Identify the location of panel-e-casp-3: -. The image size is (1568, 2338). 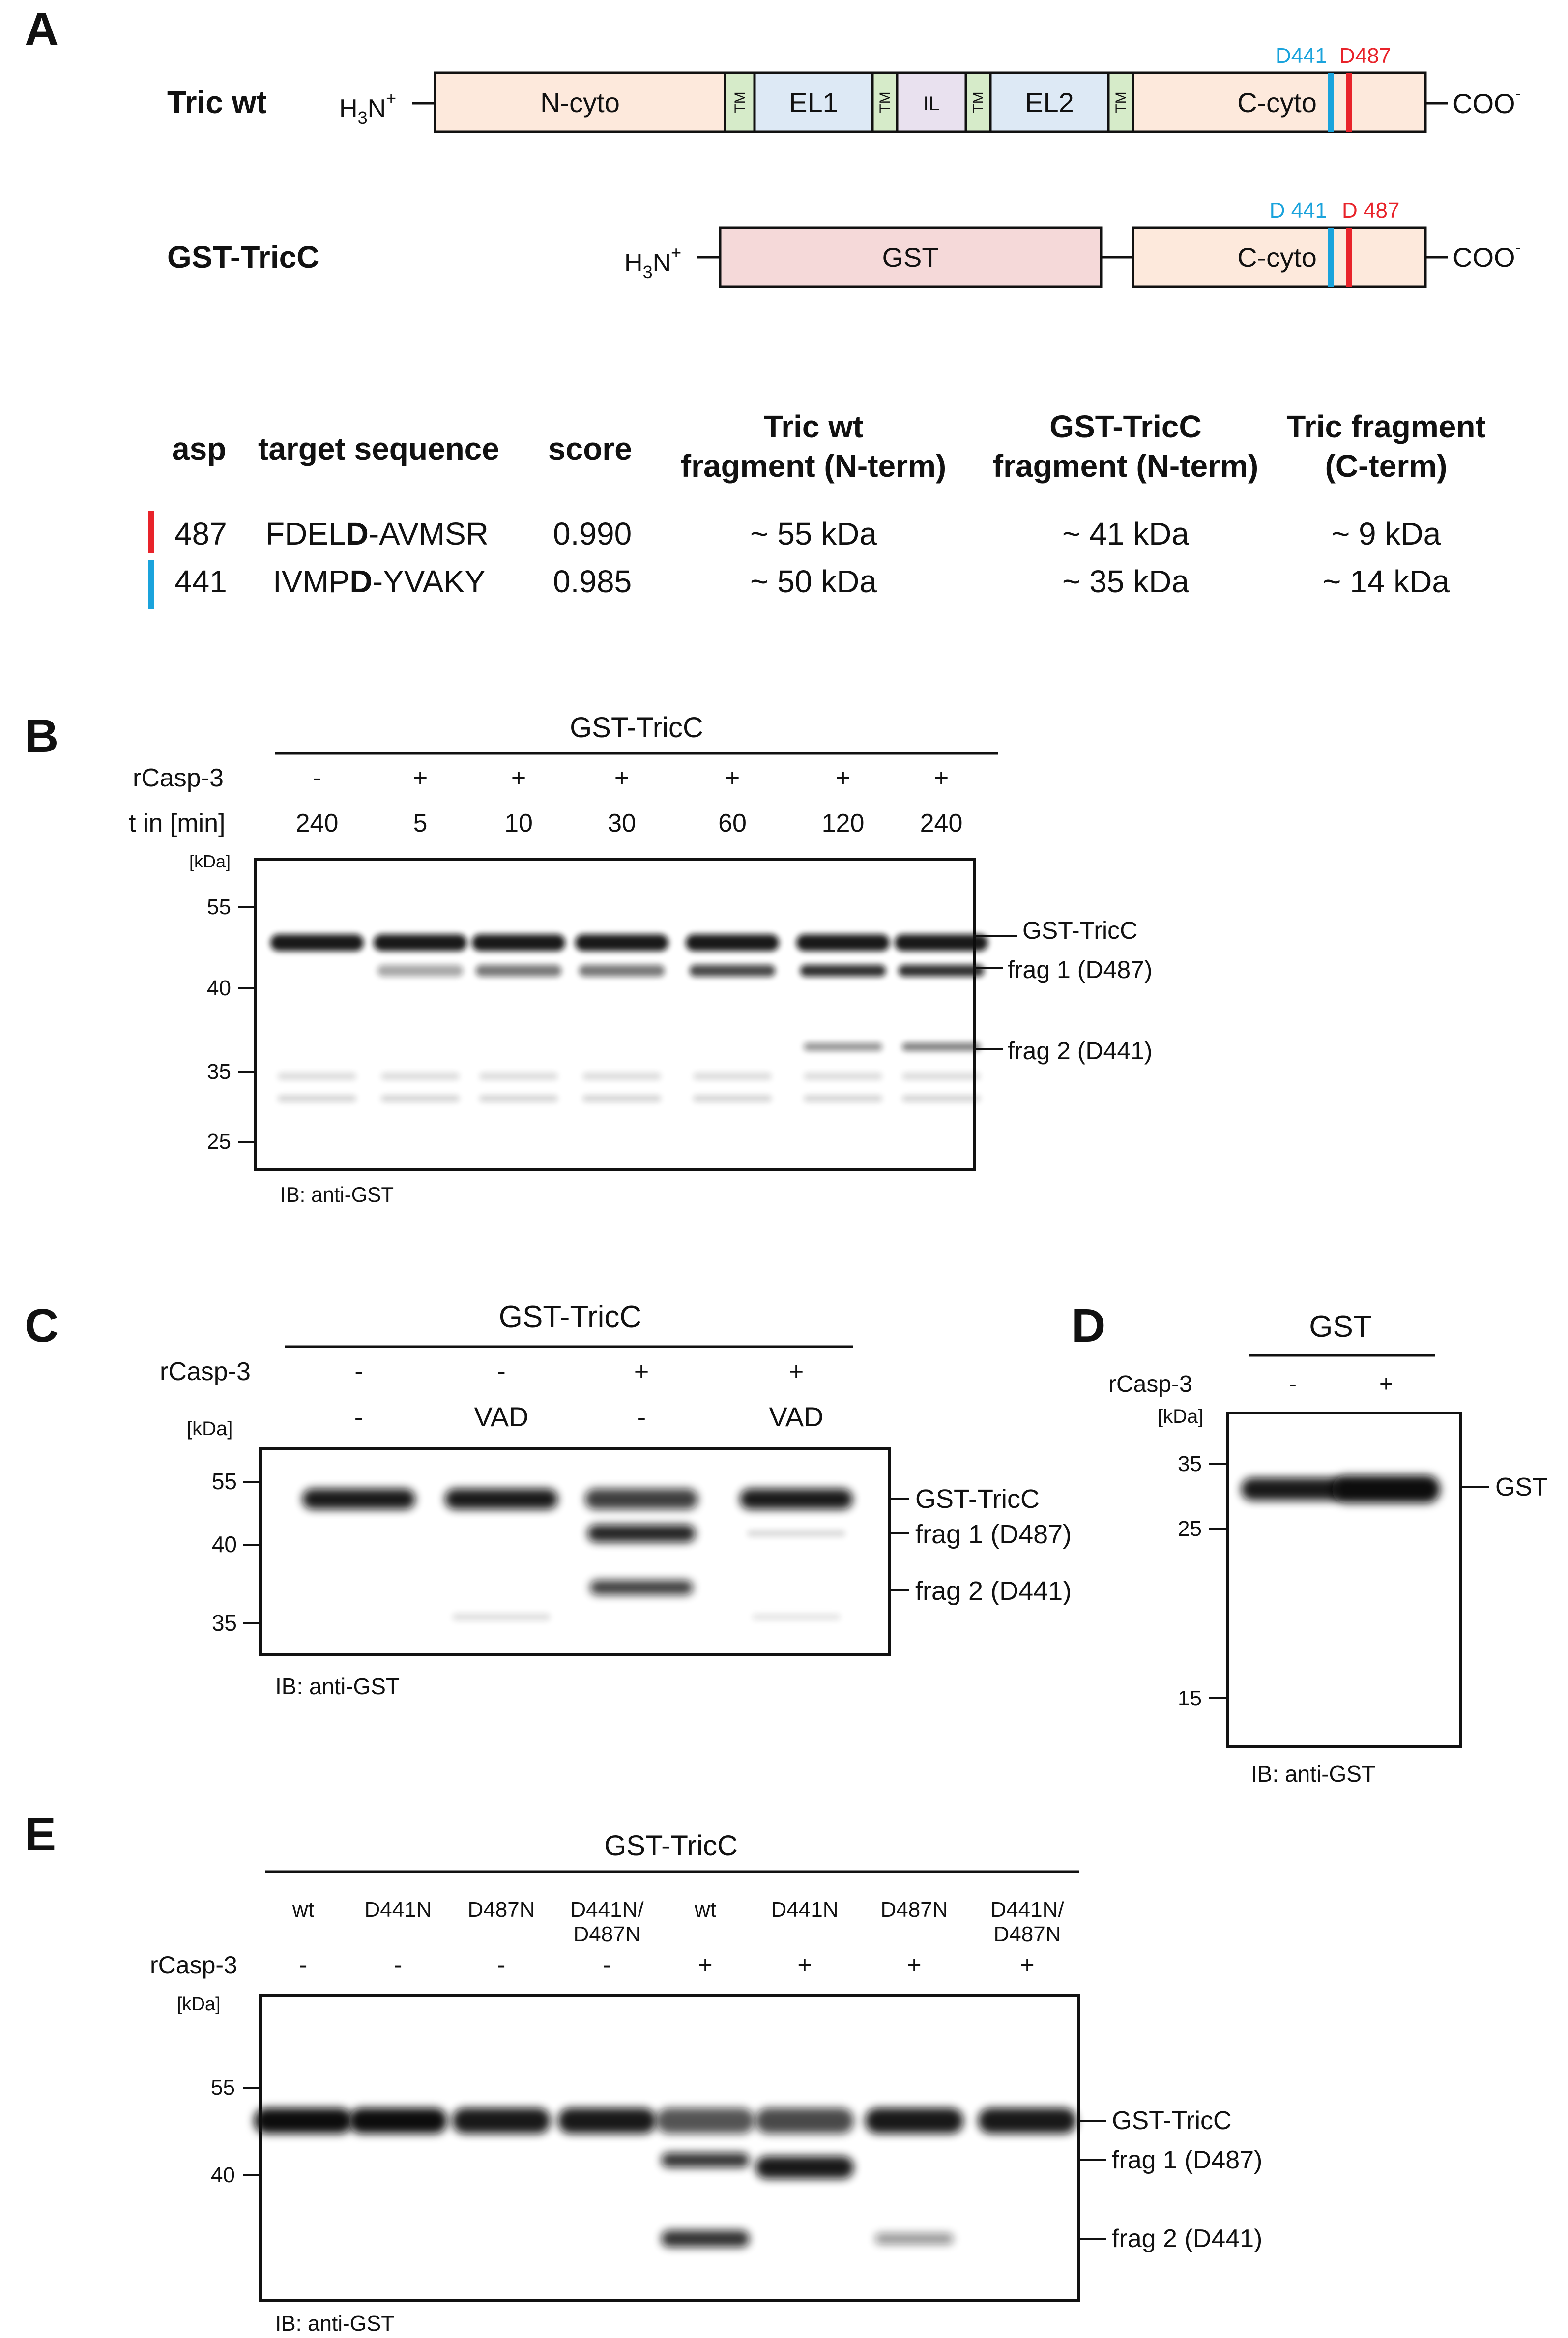
(607, 1965).